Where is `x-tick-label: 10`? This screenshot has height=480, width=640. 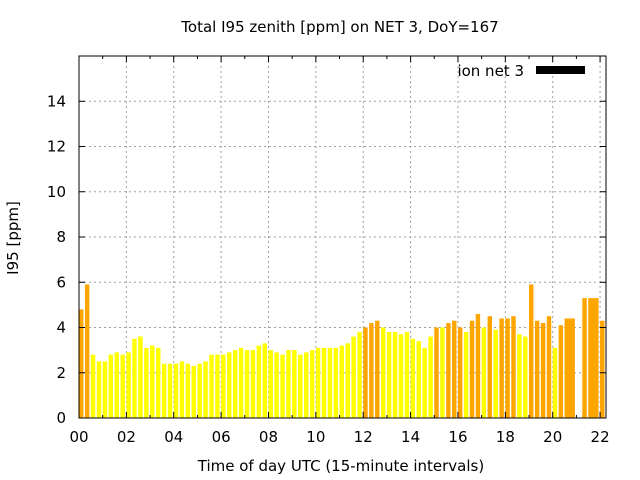 x-tick-label: 10 is located at coordinates (315, 437).